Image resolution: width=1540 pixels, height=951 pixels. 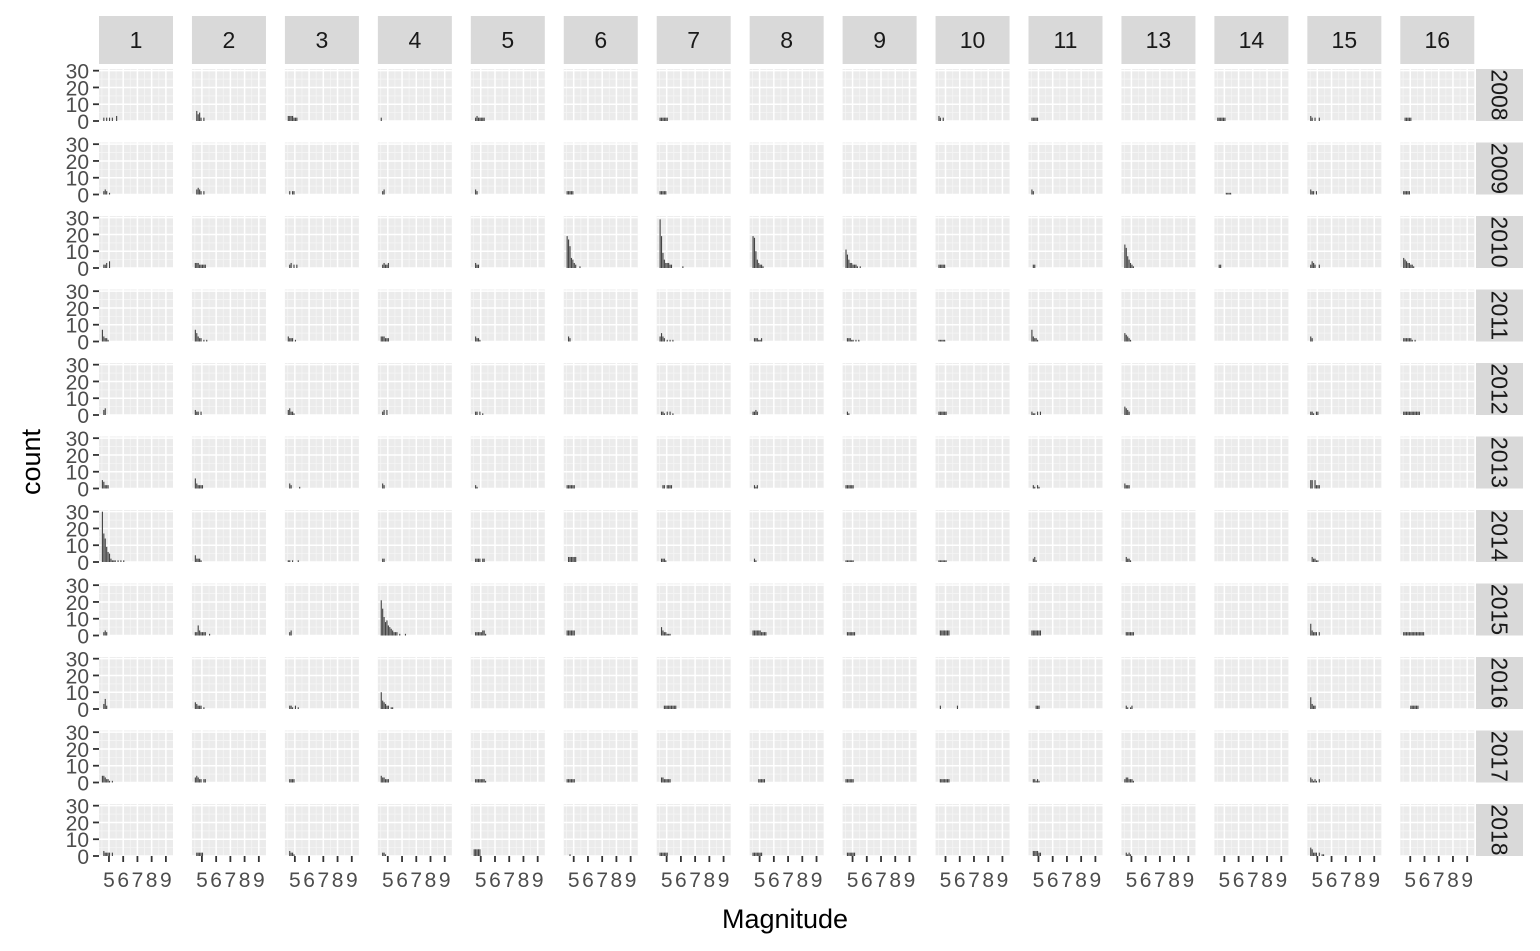 I want to click on row-strip-label: 2017, so click(x=1500, y=756).